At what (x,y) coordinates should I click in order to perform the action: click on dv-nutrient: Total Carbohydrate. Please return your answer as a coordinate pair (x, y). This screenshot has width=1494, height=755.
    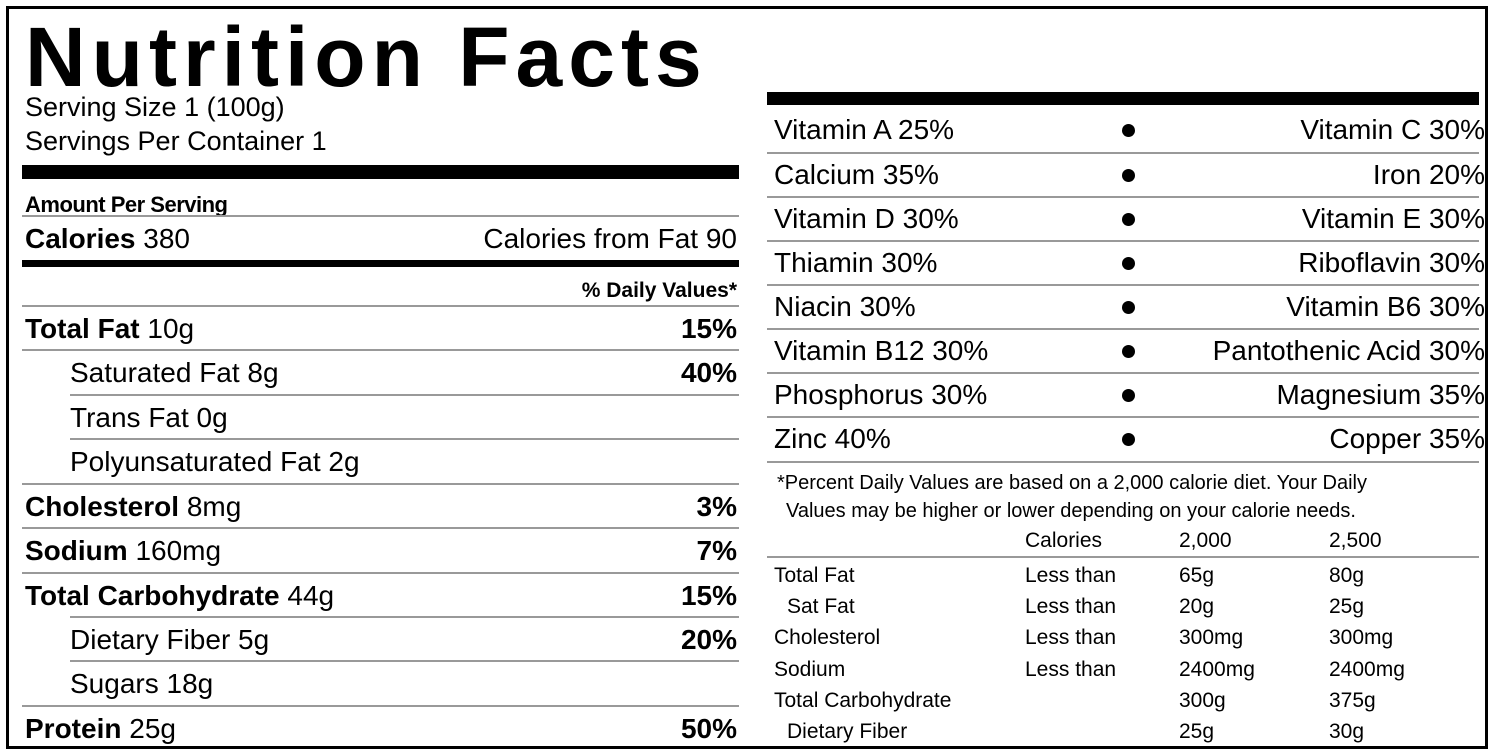
    Looking at the image, I should click on (863, 700).